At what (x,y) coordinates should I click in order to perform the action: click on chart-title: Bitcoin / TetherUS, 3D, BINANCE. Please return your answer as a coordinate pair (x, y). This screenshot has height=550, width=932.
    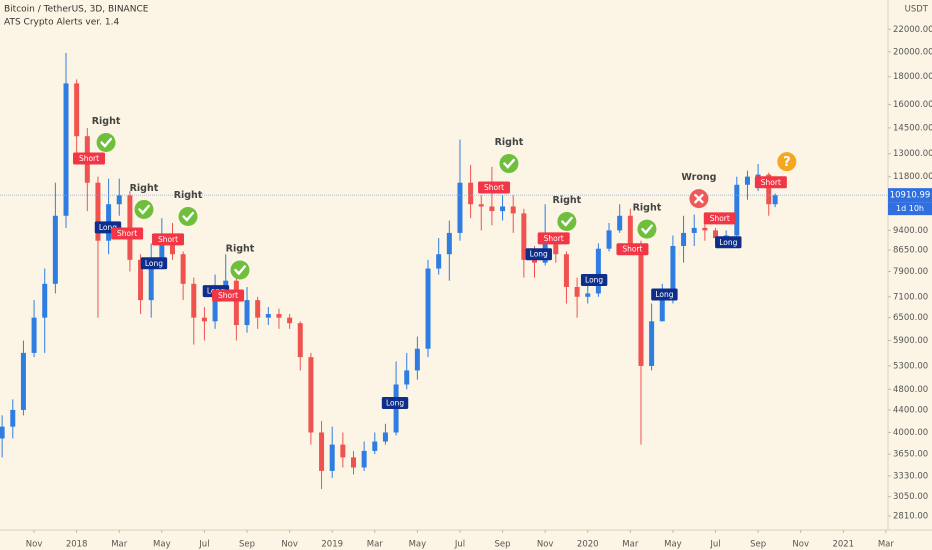
    Looking at the image, I should click on (76, 10).